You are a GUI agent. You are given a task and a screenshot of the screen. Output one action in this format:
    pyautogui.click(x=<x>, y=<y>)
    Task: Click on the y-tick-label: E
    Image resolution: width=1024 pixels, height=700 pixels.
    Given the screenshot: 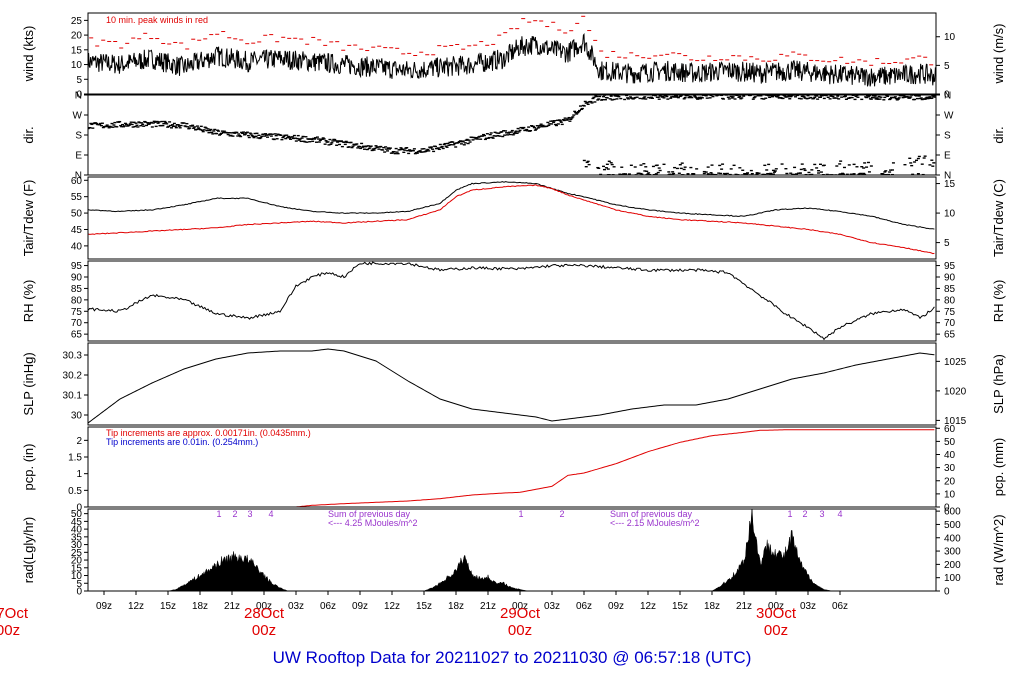 What is the action you would take?
    pyautogui.click(x=78, y=156)
    